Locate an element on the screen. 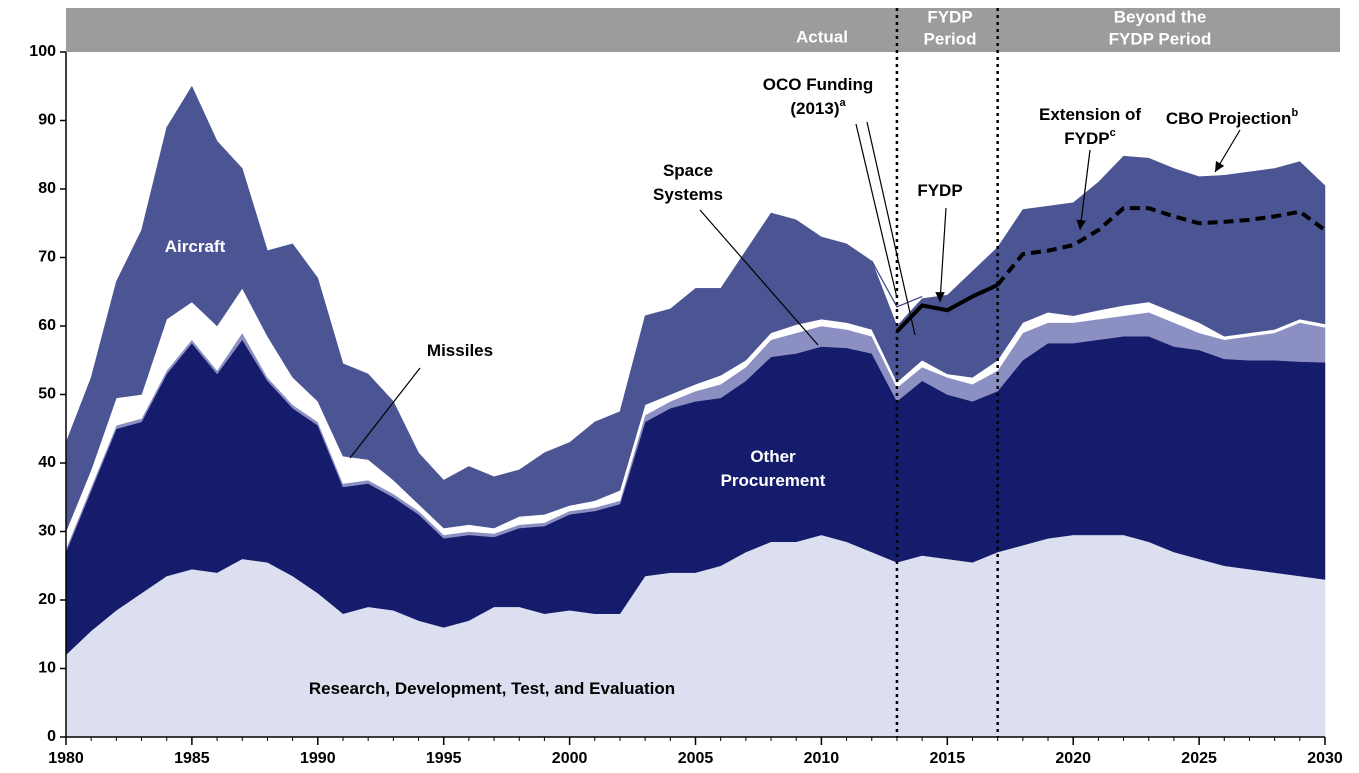 The image size is (1359, 773). annotation-text: Extension of is located at coordinates (1090, 114).